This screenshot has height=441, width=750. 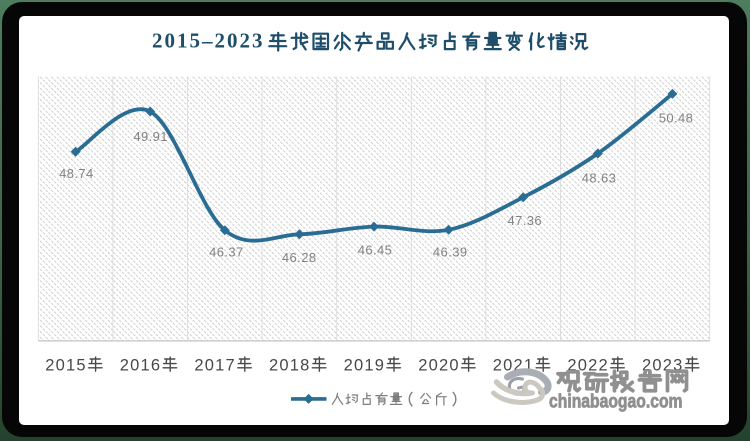 I want to click on svg-text: 46.37, so click(x=226, y=252).